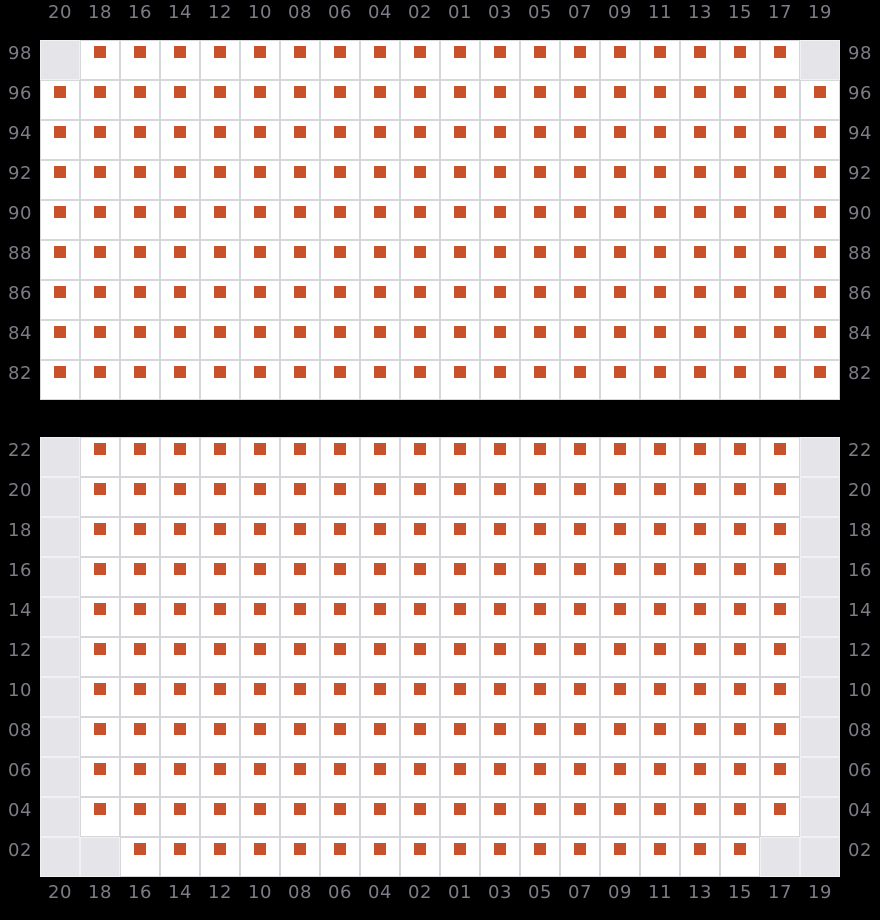 The height and width of the screenshot is (920, 880). What do you see at coordinates (660, 657) in the screenshot?
I see `grid-cell-row12-col11` at bounding box center [660, 657].